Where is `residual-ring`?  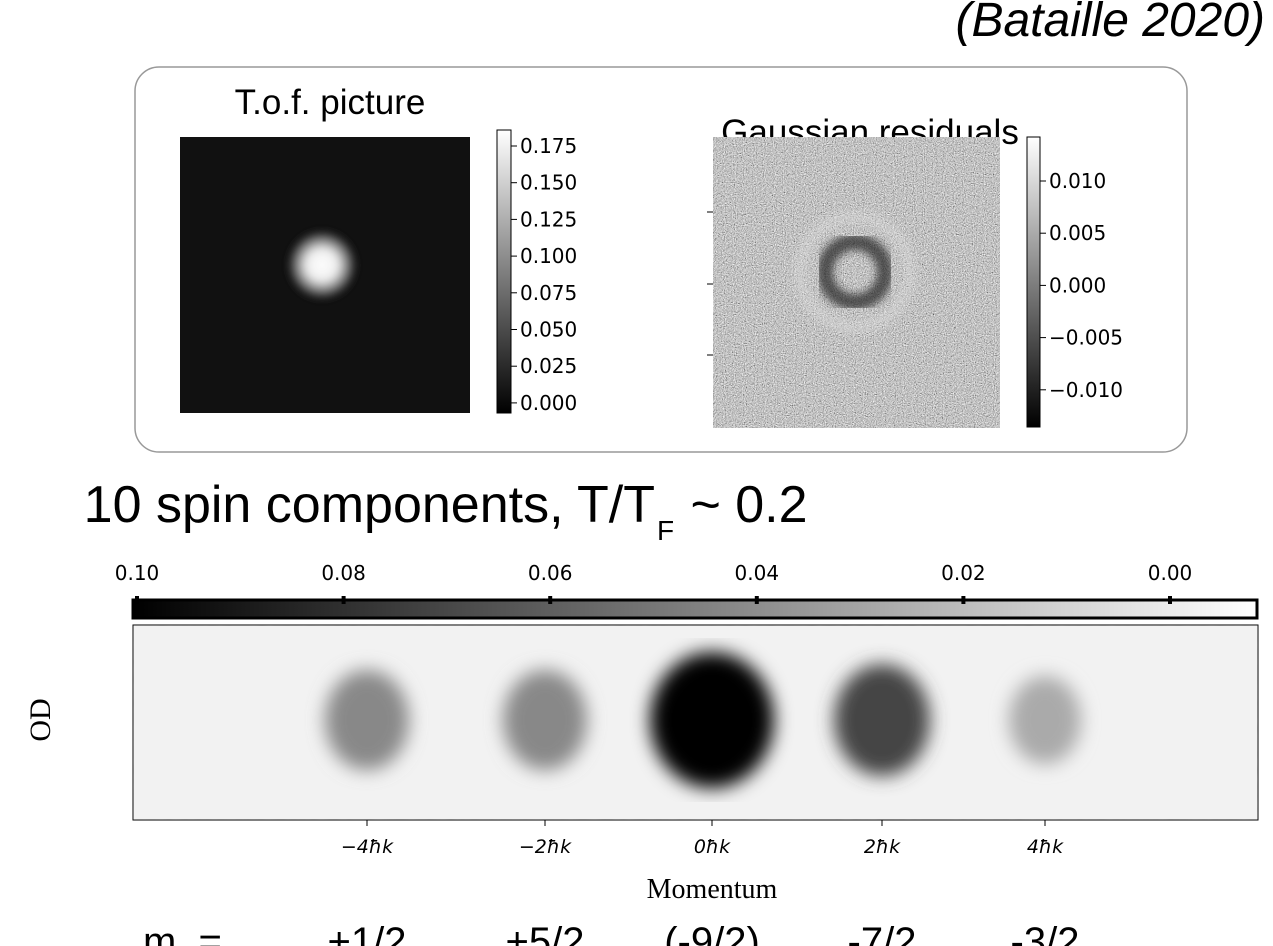 residual-ring is located at coordinates (855, 272).